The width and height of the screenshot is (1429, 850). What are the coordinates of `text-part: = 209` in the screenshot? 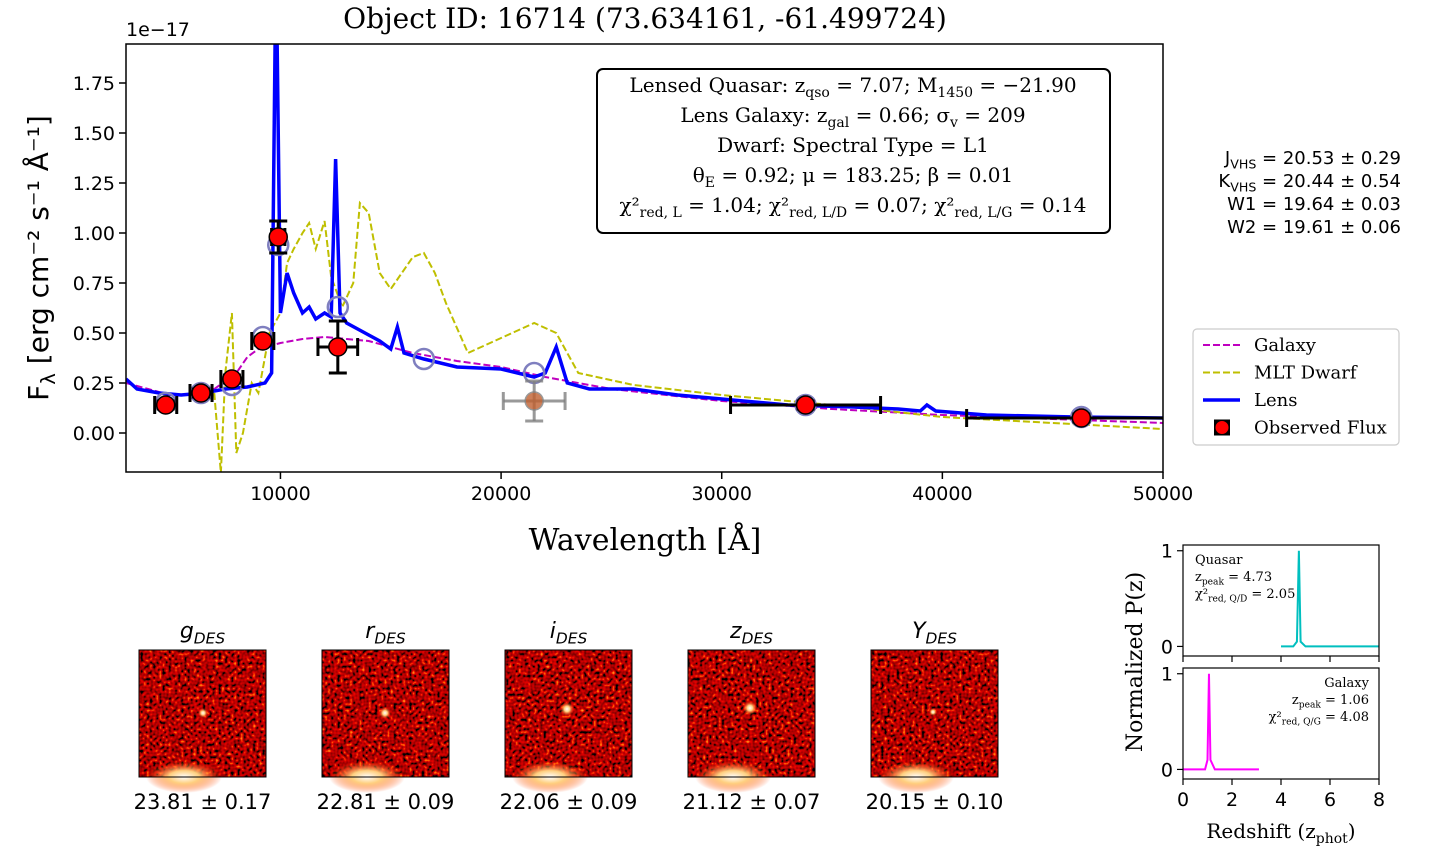 It's located at (992, 115).